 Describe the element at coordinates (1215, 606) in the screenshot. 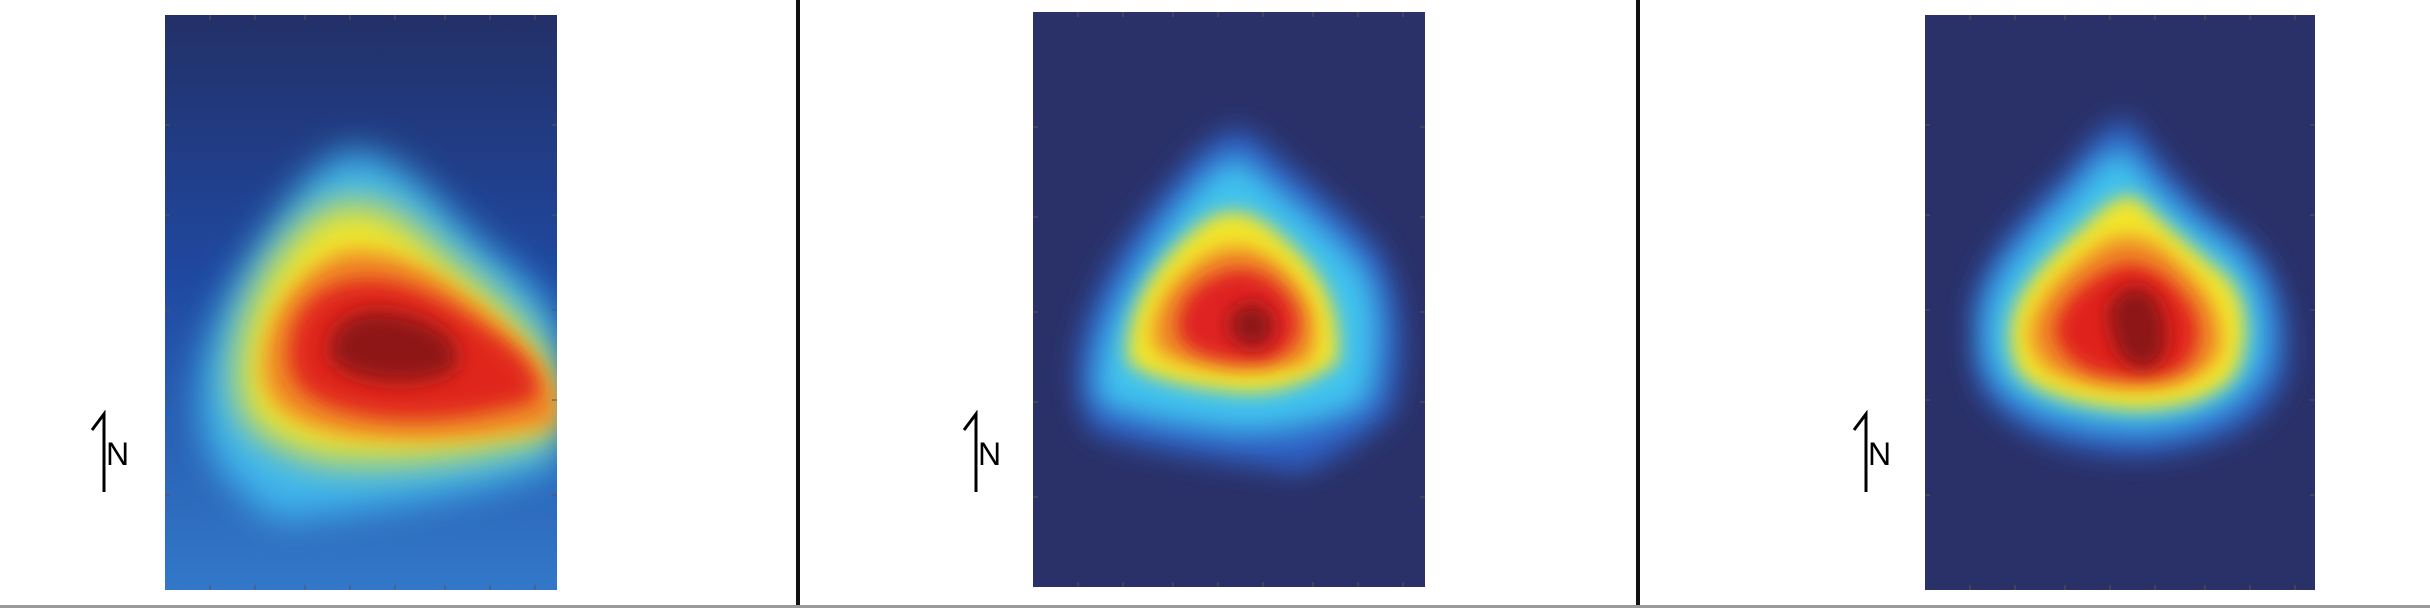

I see `bottom-border` at that location.